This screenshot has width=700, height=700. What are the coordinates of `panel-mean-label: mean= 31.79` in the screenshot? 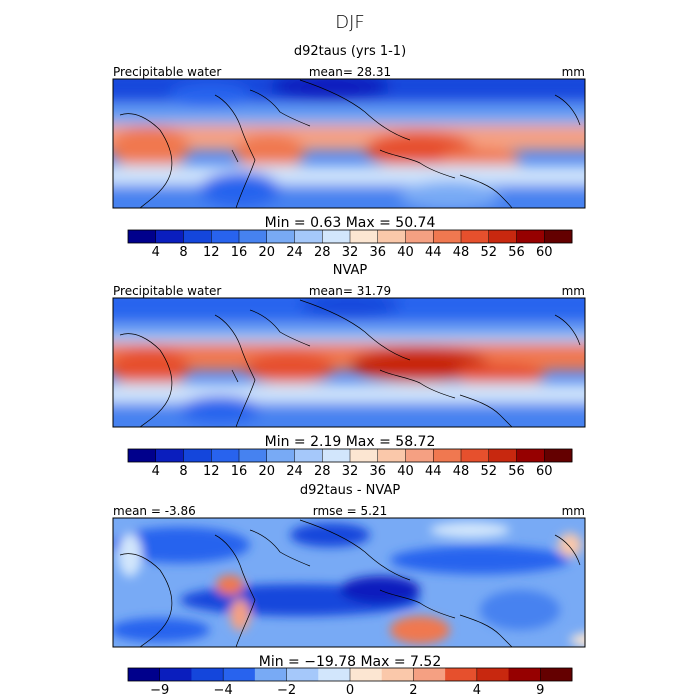 It's located at (350, 291).